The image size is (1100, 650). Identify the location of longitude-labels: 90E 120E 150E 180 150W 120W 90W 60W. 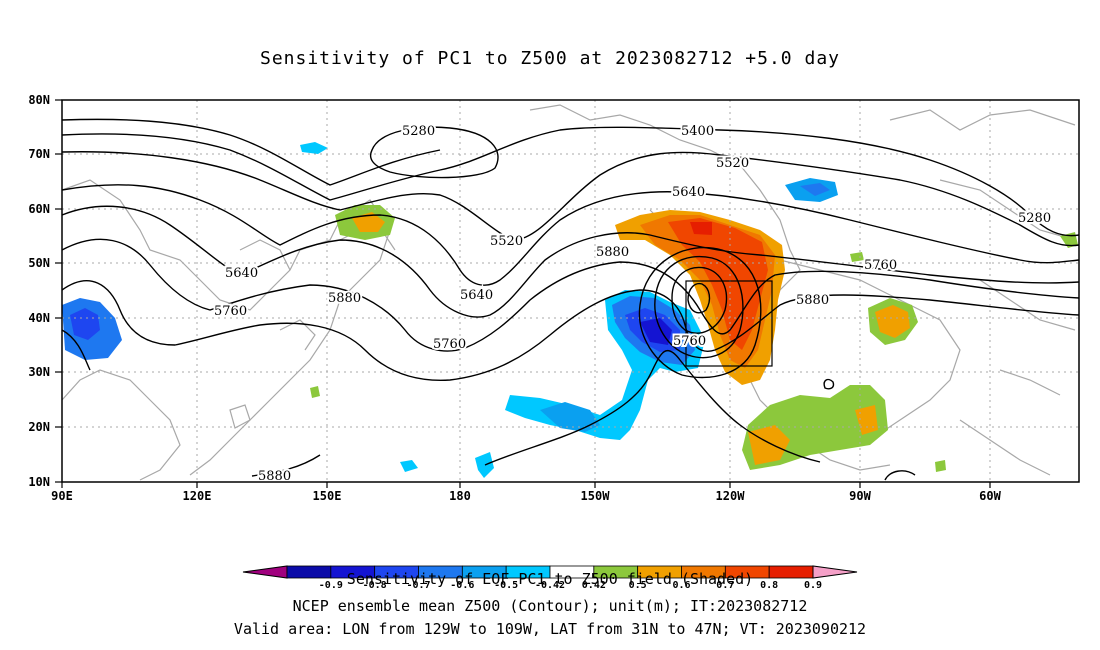
(526, 496).